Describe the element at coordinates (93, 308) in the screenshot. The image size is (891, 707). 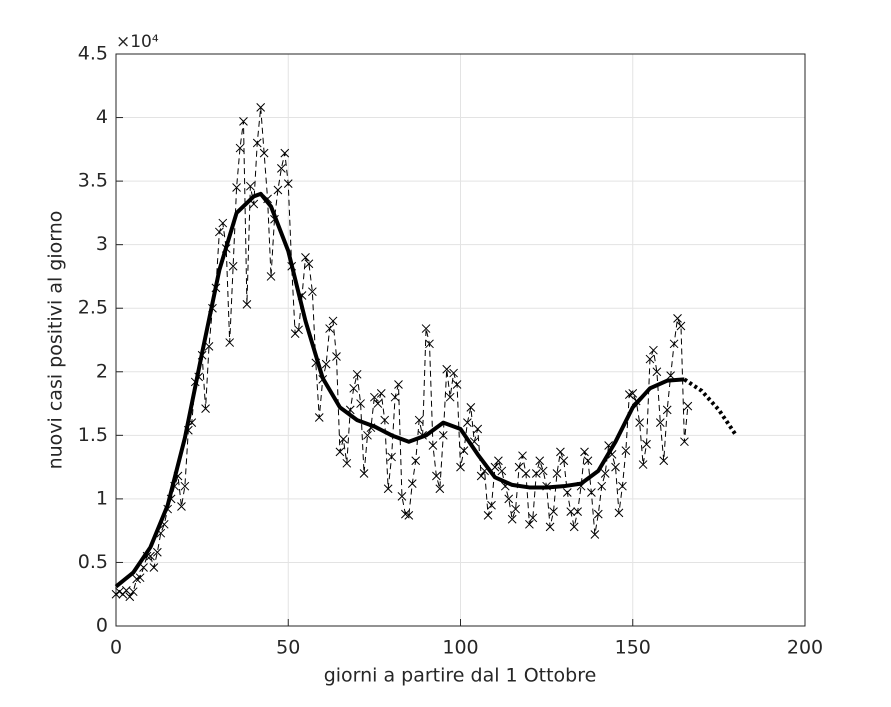
I see `y-tick-label: 2.5` at that location.